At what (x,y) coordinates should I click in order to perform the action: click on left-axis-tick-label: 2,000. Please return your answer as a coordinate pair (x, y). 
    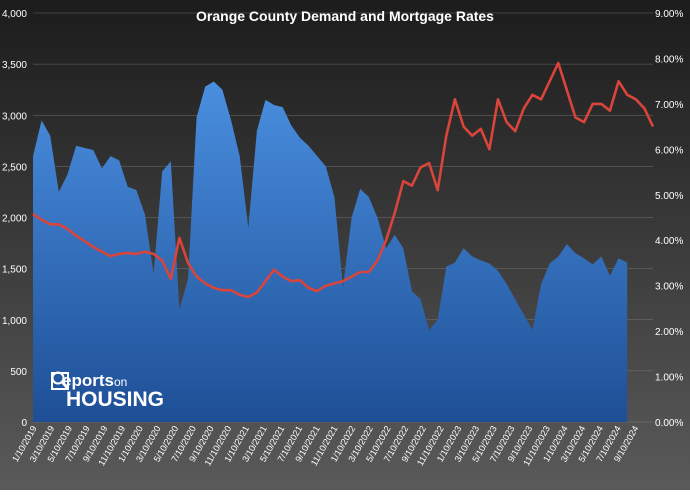
    Looking at the image, I should click on (14, 219).